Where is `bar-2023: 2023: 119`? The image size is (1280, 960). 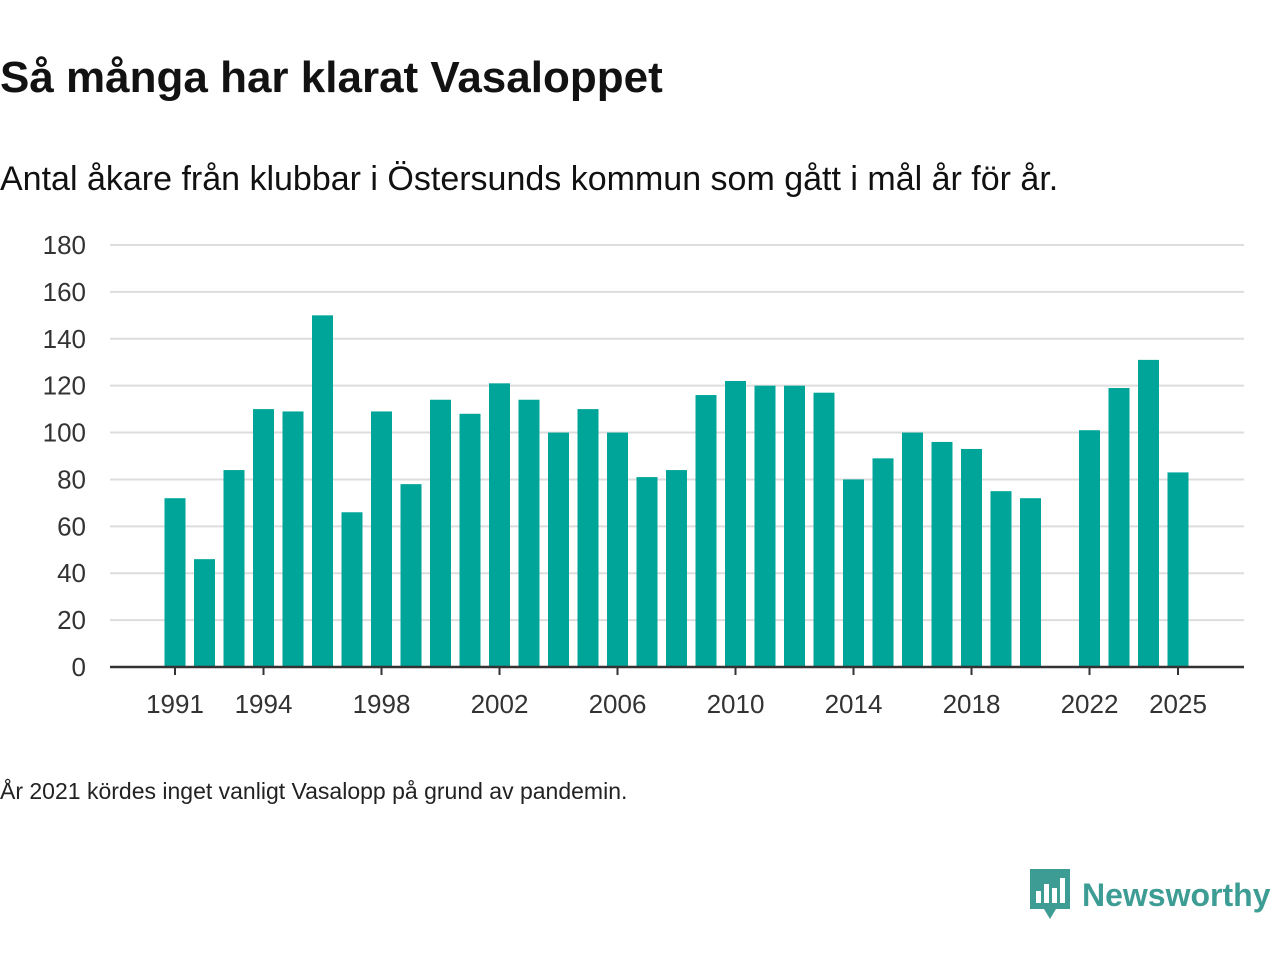 bar-2023: 2023: 119 is located at coordinates (1119, 527).